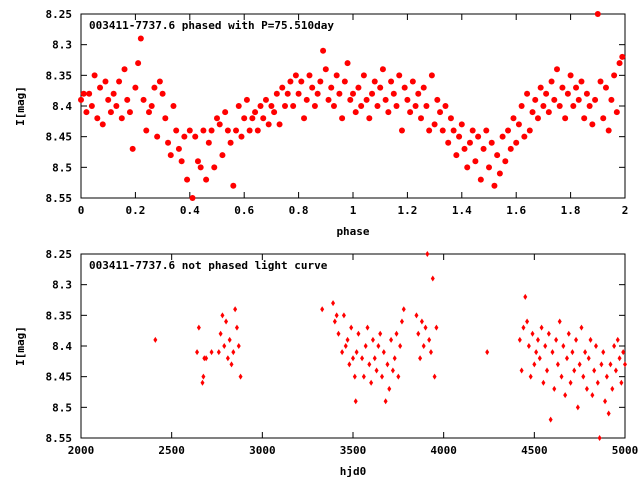 The height and width of the screenshot is (480, 640). Describe the element at coordinates (407, 210) in the screenshot. I see `x-tick-label: 1.2` at that location.